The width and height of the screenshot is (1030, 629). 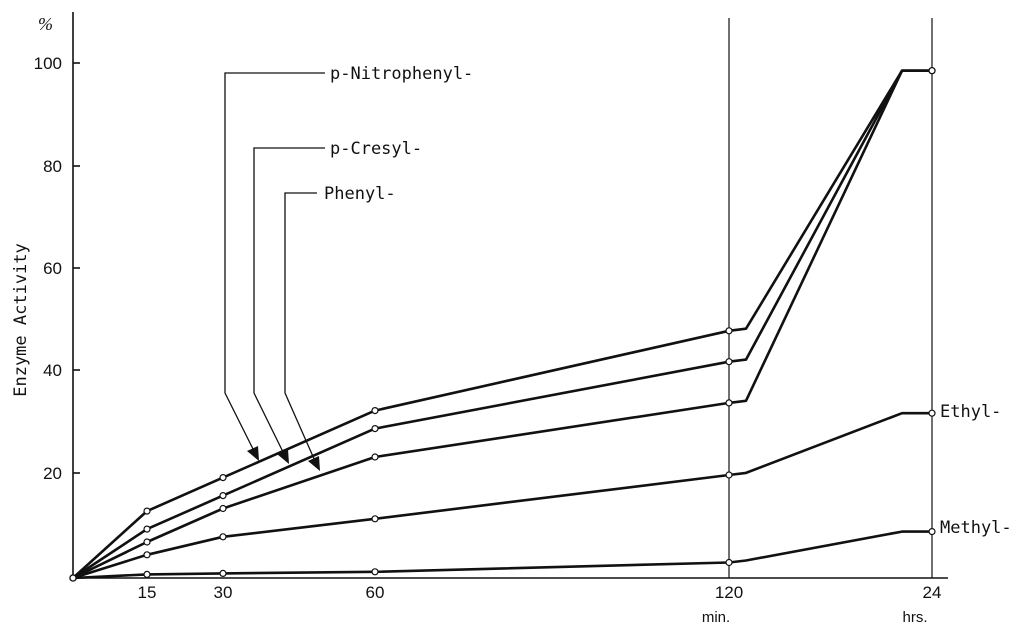 What do you see at coordinates (52, 268) in the screenshot?
I see `y-tick-label: 60` at bounding box center [52, 268].